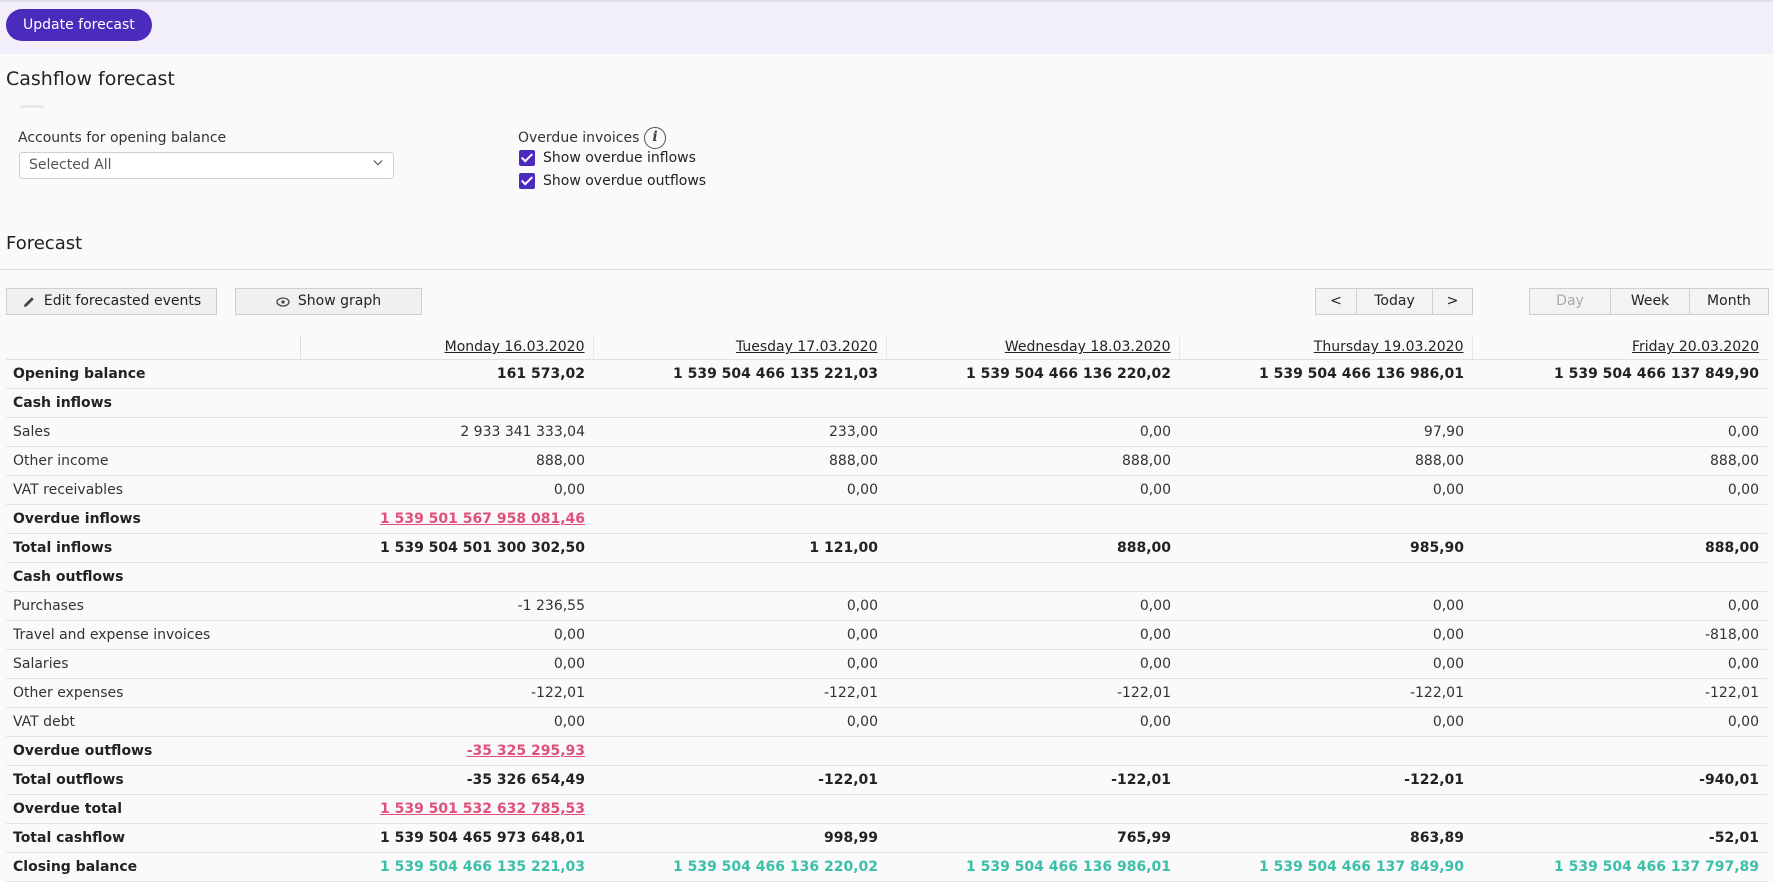  What do you see at coordinates (1325, 548) in the screenshot?
I see `table-cell: 985,90` at bounding box center [1325, 548].